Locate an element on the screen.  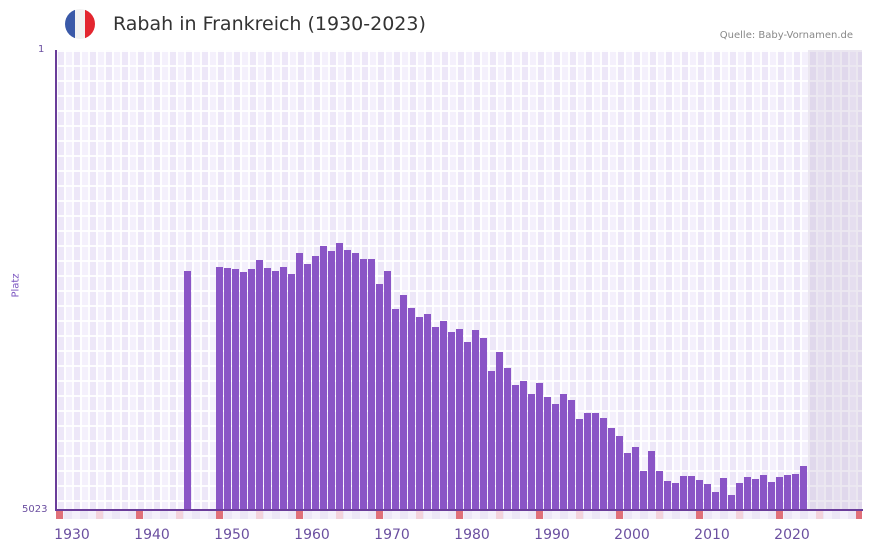
bar-2016 is located at coordinates (747, 493).